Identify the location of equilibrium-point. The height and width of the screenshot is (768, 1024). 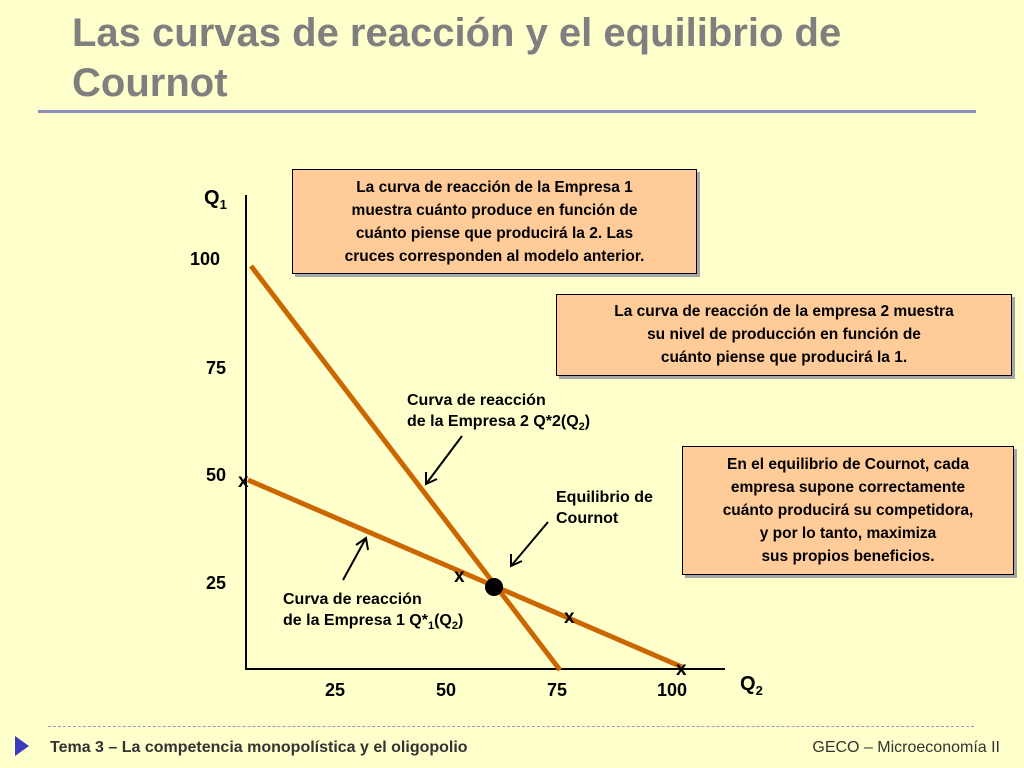
(494, 587).